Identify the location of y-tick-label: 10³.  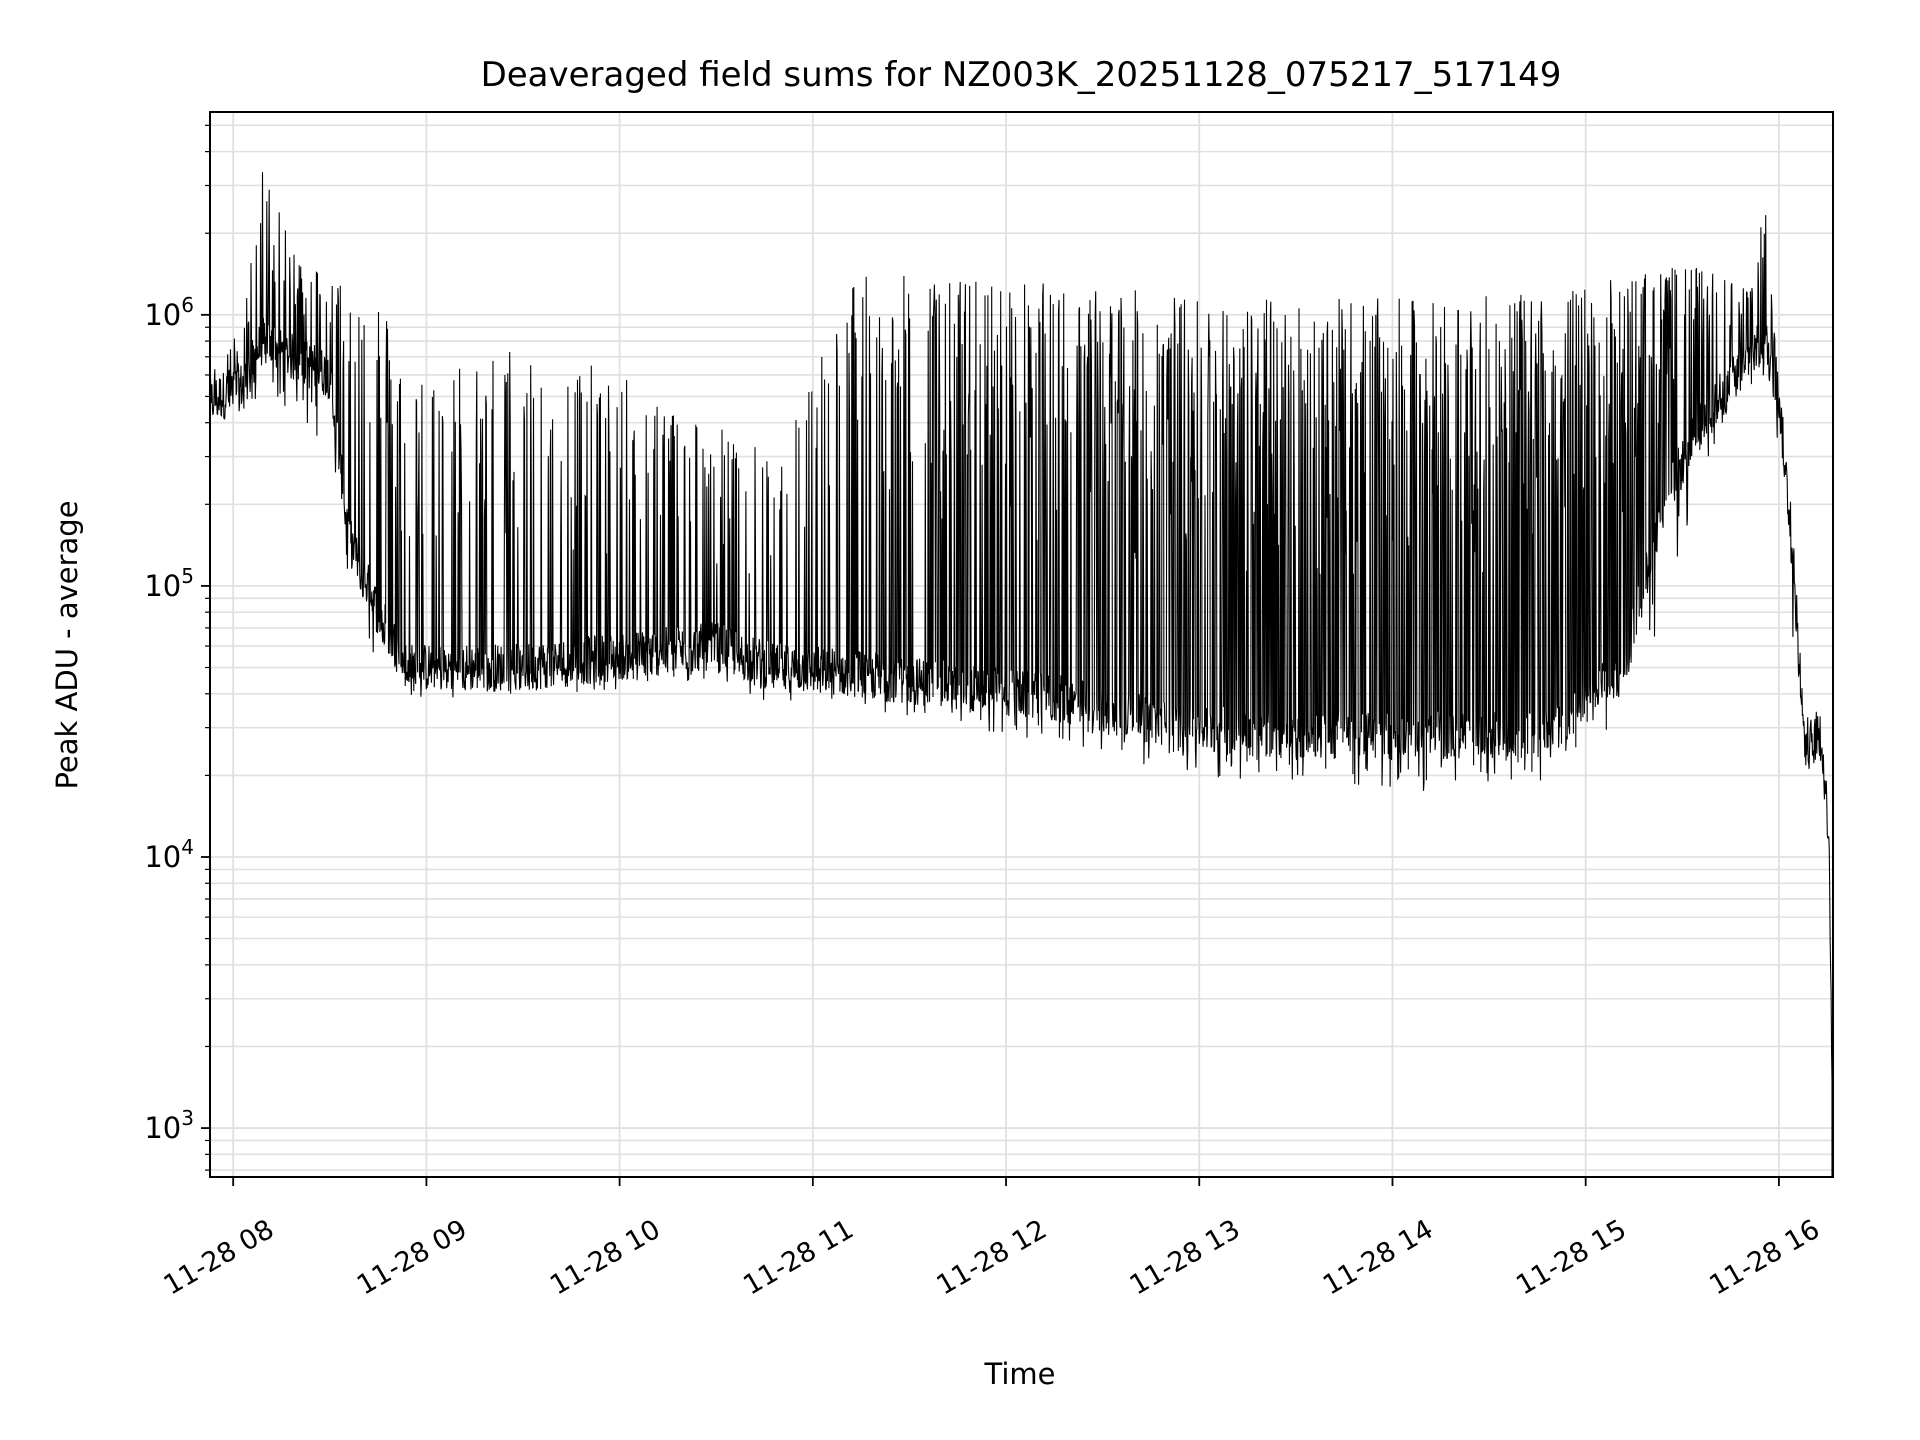
(169, 1125).